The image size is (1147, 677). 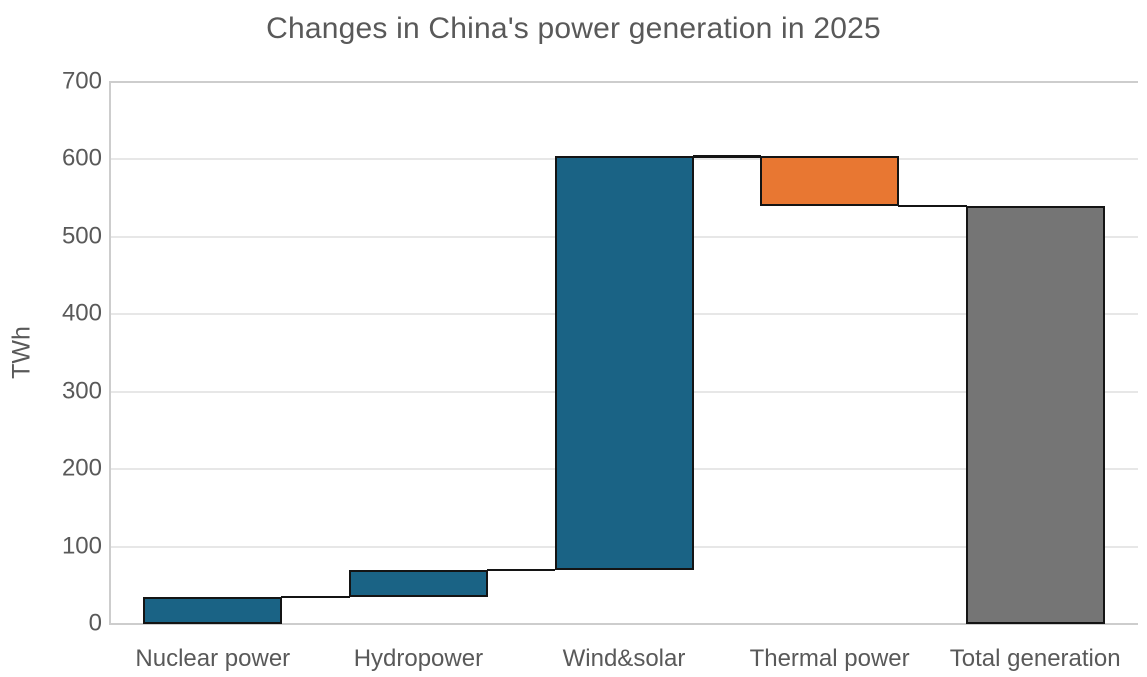 I want to click on waterfall-bar-thermal-power, so click(x=830, y=181).